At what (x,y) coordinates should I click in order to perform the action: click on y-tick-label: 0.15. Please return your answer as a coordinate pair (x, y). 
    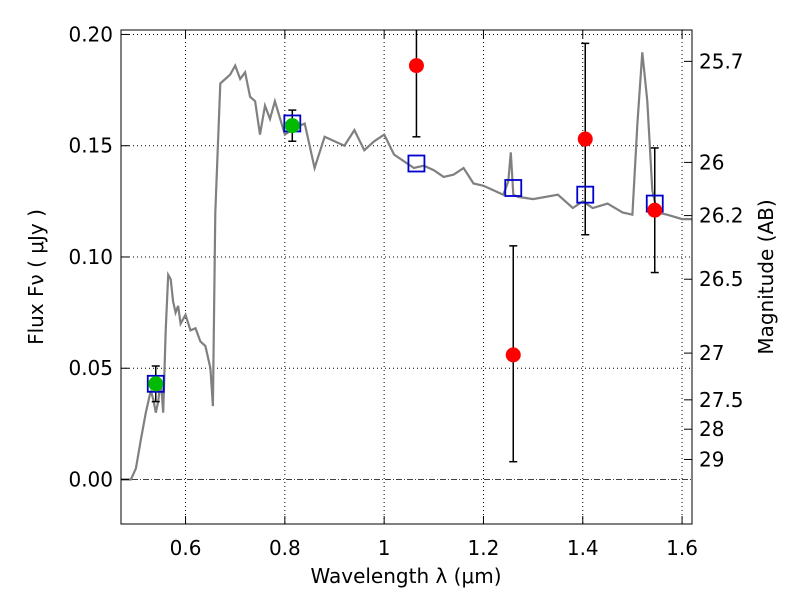
    Looking at the image, I should click on (90, 146).